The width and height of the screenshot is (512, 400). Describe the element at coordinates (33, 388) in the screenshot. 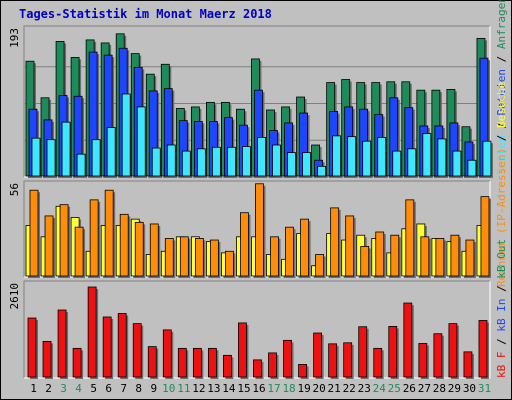

I see `x-tick-label-day-1: 1` at that location.